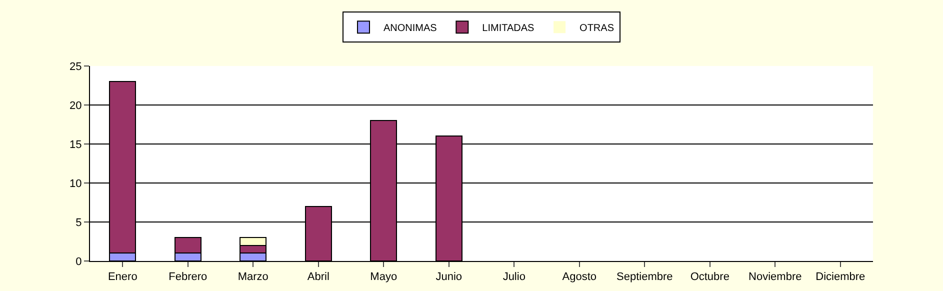 This screenshot has width=943, height=291. Describe the element at coordinates (384, 277) in the screenshot. I see `x-tick-label: Mayo` at that location.